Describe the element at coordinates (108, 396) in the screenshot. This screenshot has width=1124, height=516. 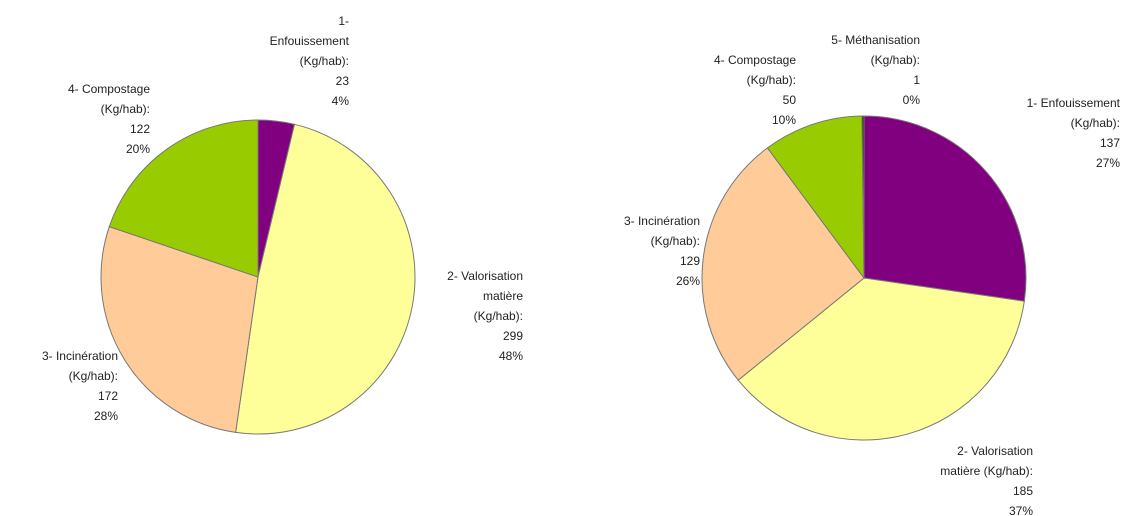
I see `slice-value: 172` at that location.